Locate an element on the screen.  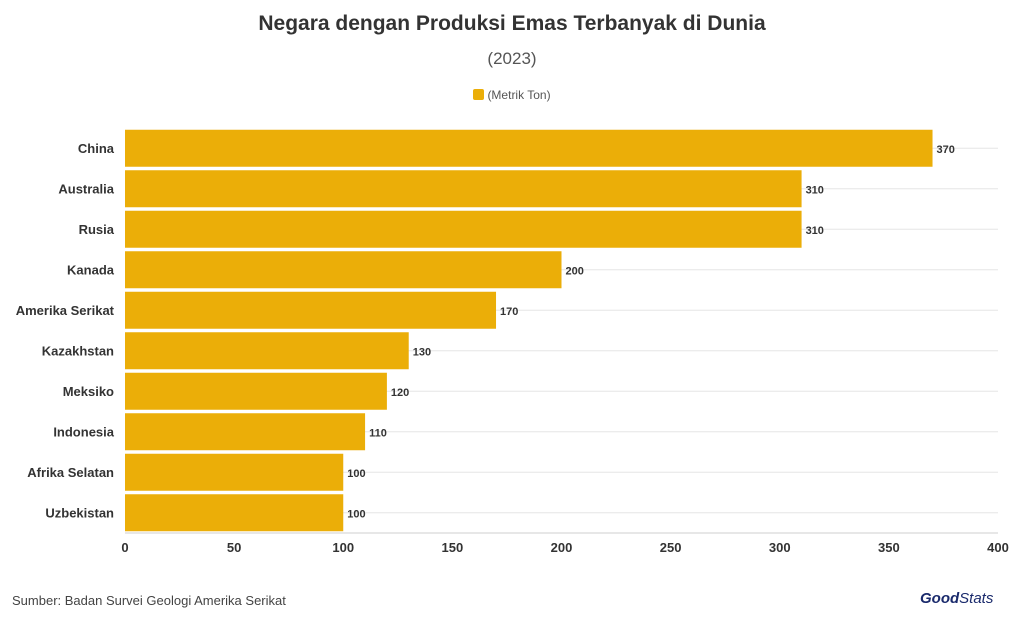
data-label: 170 is located at coordinates (509, 312).